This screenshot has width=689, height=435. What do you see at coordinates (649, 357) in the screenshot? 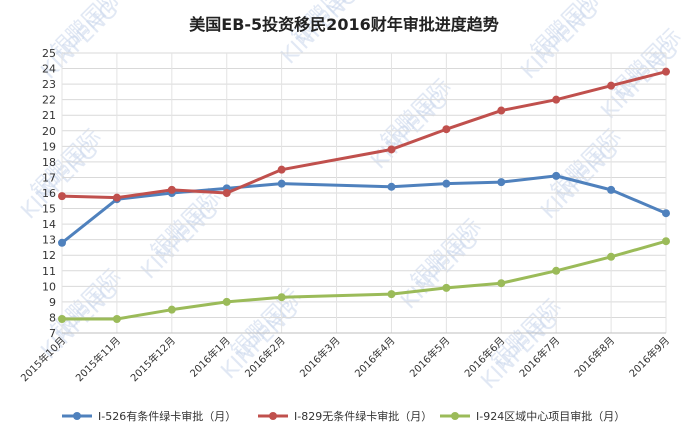
I see `x-tick-label: 2016年9月` at bounding box center [649, 357].